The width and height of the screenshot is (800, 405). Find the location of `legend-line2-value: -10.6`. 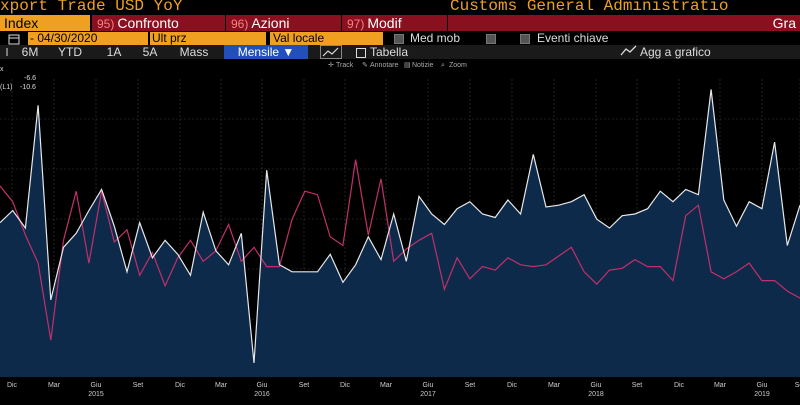

legend-line2-value: -10.6 is located at coordinates (28, 87).